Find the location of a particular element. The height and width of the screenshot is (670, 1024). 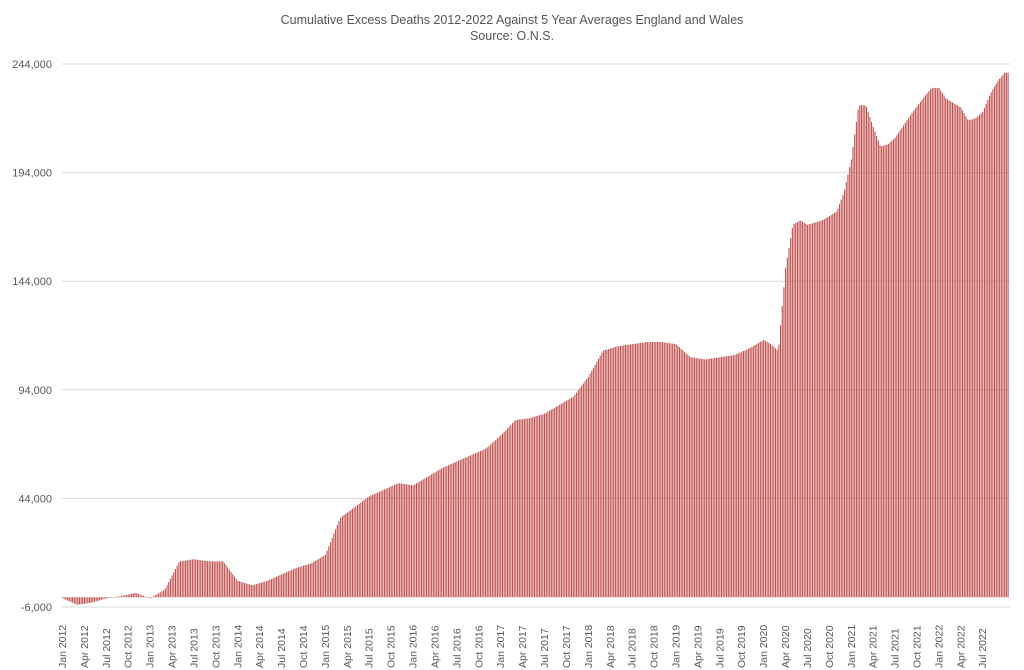

chart-subtitle: Source: O.N.S. is located at coordinates (512, 36).